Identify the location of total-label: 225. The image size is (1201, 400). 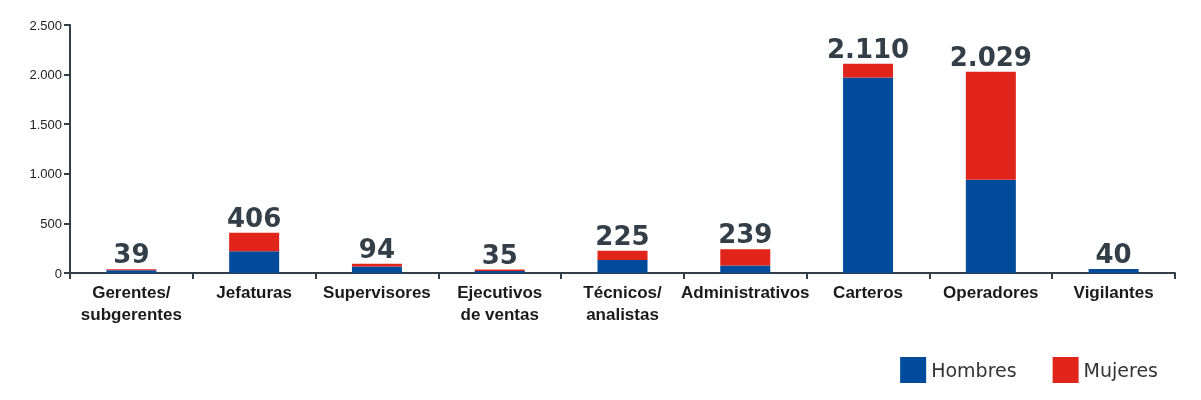
(622, 235).